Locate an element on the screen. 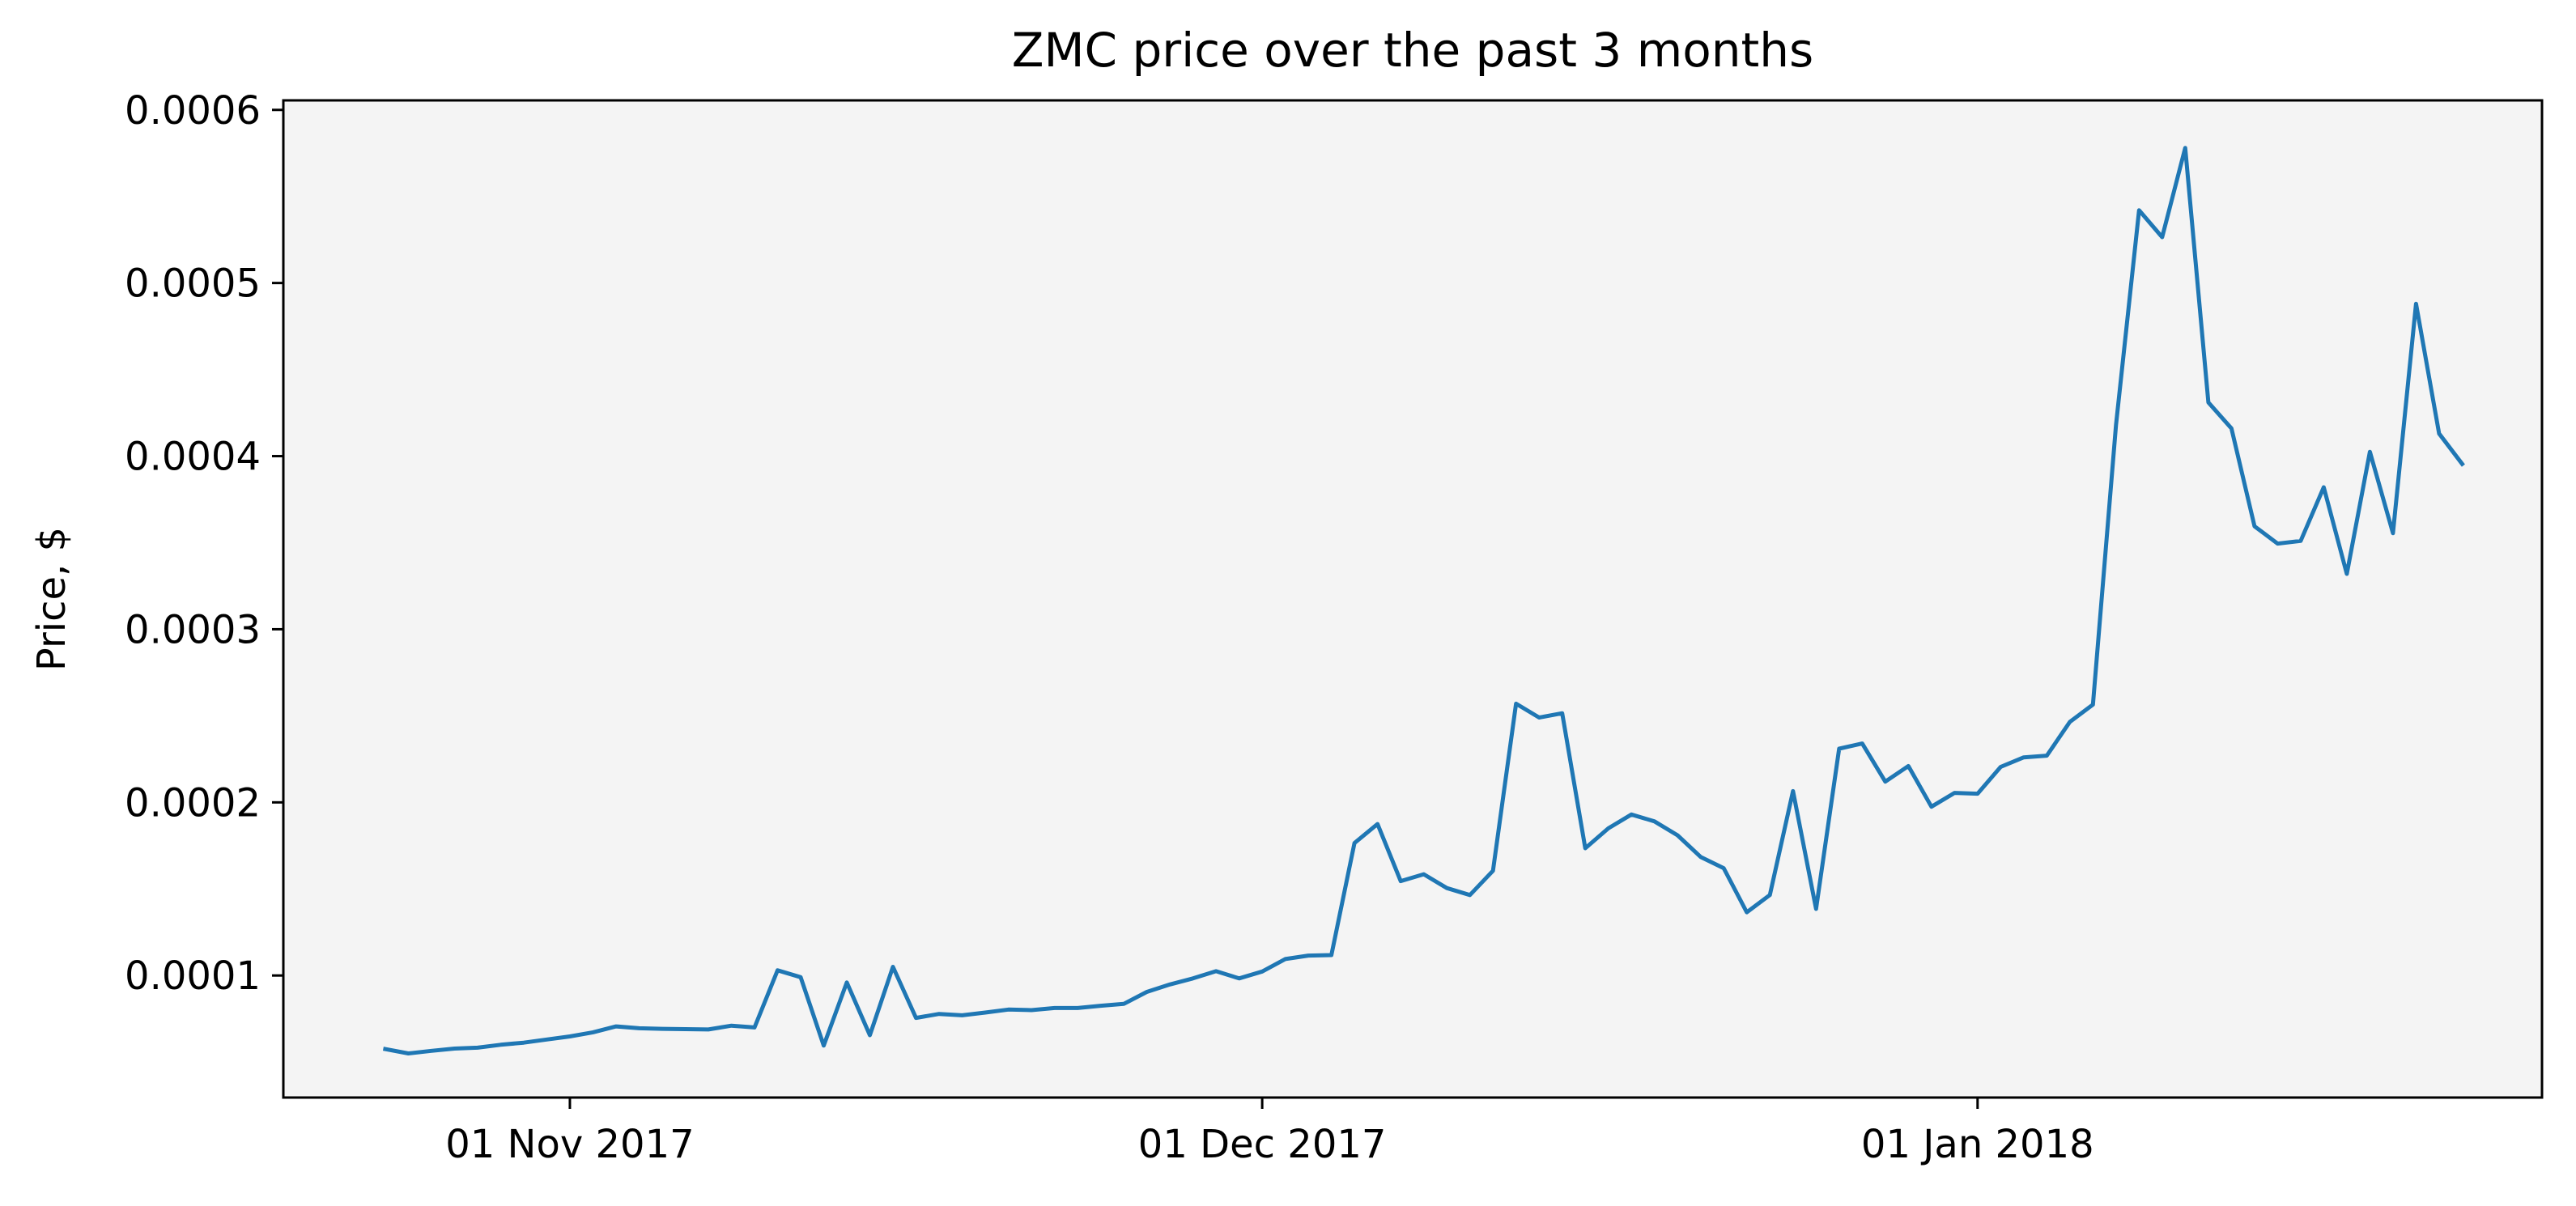 The width and height of the screenshot is (2576, 1206). x-tick-label: 01 Nov 2017 is located at coordinates (569, 1144).